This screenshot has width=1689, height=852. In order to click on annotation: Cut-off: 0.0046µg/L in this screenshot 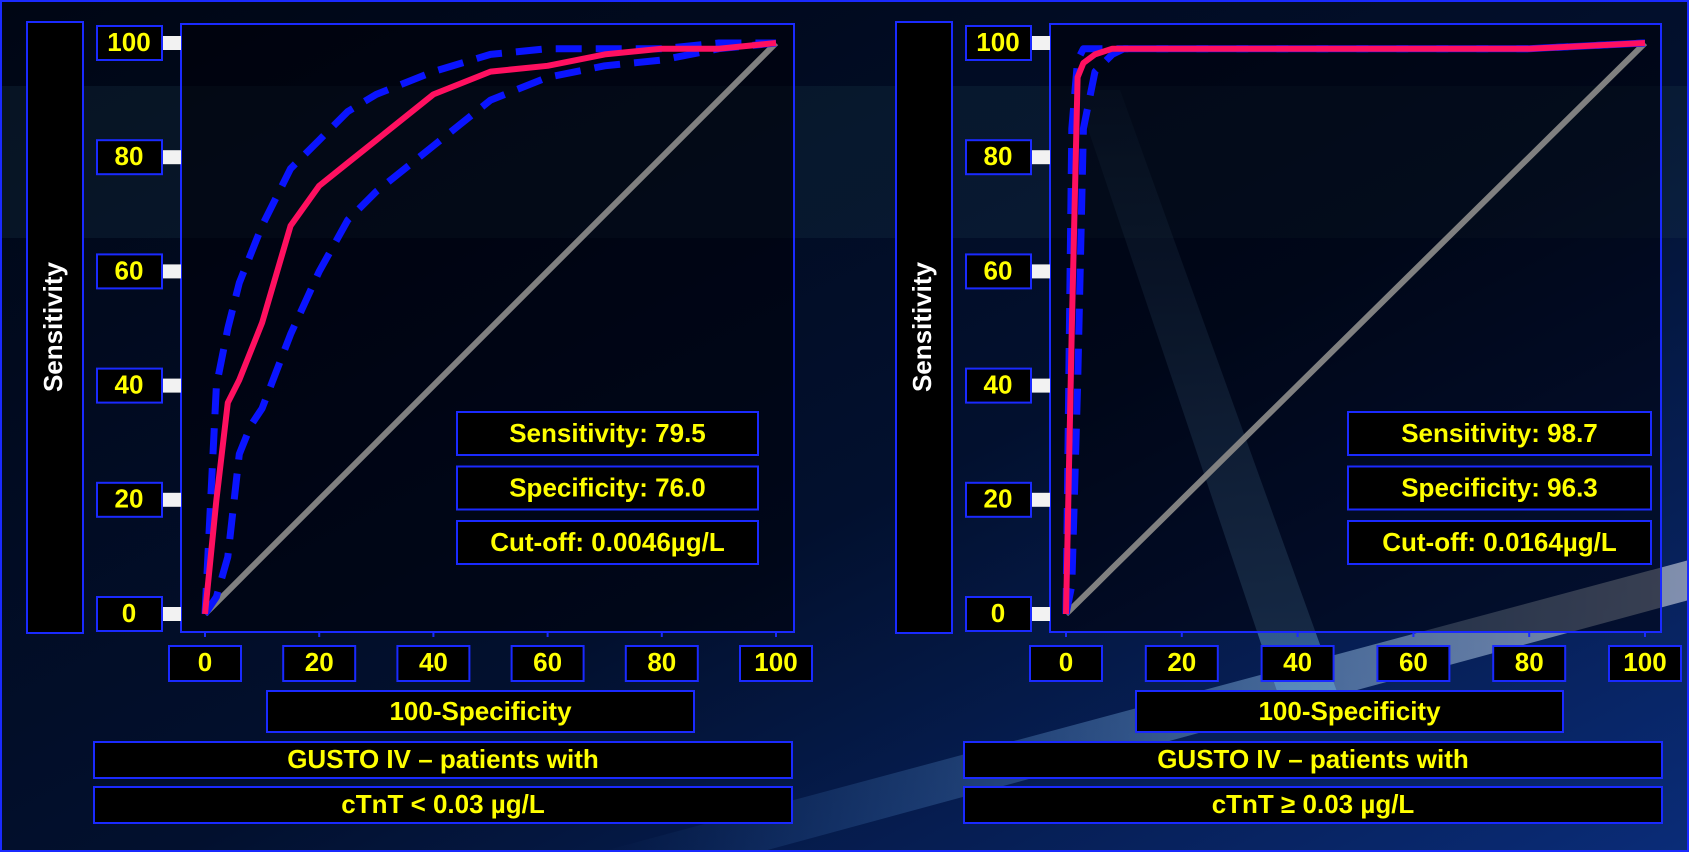, I will do `click(607, 542)`.